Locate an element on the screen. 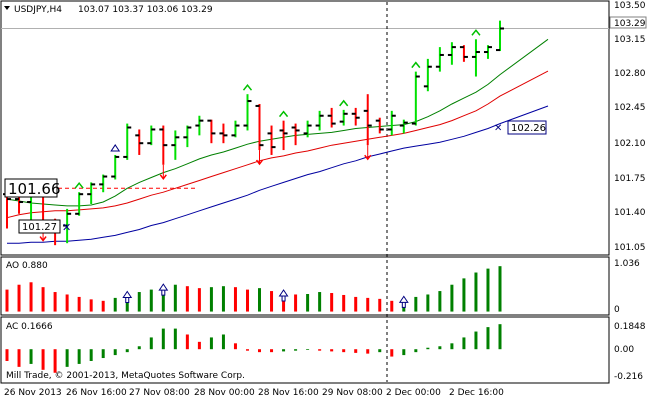 The image size is (650, 400). ac-label: AC 0.1666 is located at coordinates (29, 327).